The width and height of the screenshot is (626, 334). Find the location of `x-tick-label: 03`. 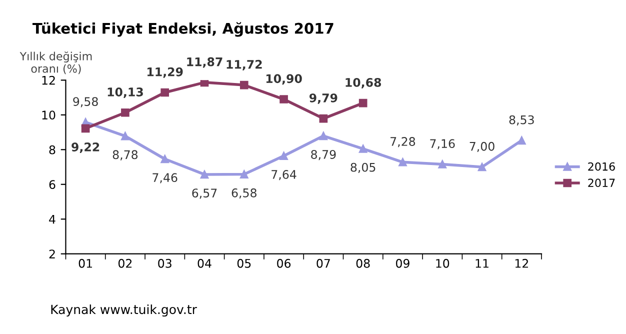

x-tick-label: 03 is located at coordinates (165, 263).